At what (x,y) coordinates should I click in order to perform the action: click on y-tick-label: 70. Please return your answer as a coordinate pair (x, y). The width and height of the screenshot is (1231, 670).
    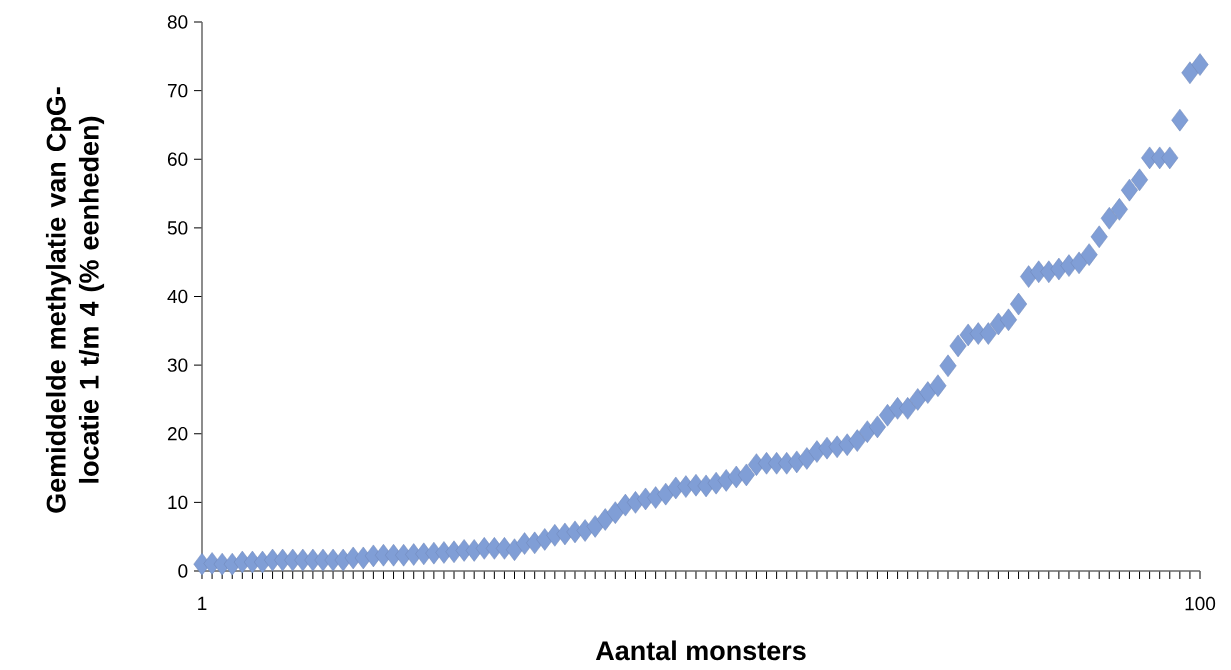
    Looking at the image, I should click on (177, 90).